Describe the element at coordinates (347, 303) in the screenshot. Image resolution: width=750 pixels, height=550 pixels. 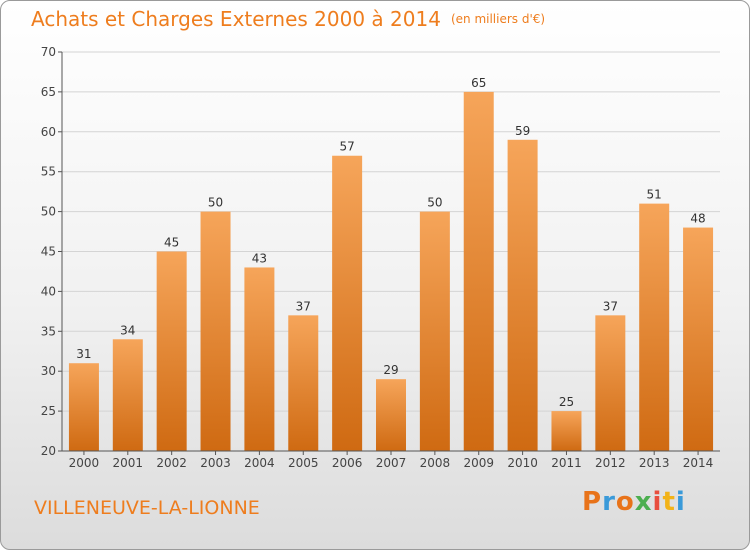
I see `bar-2006` at that location.